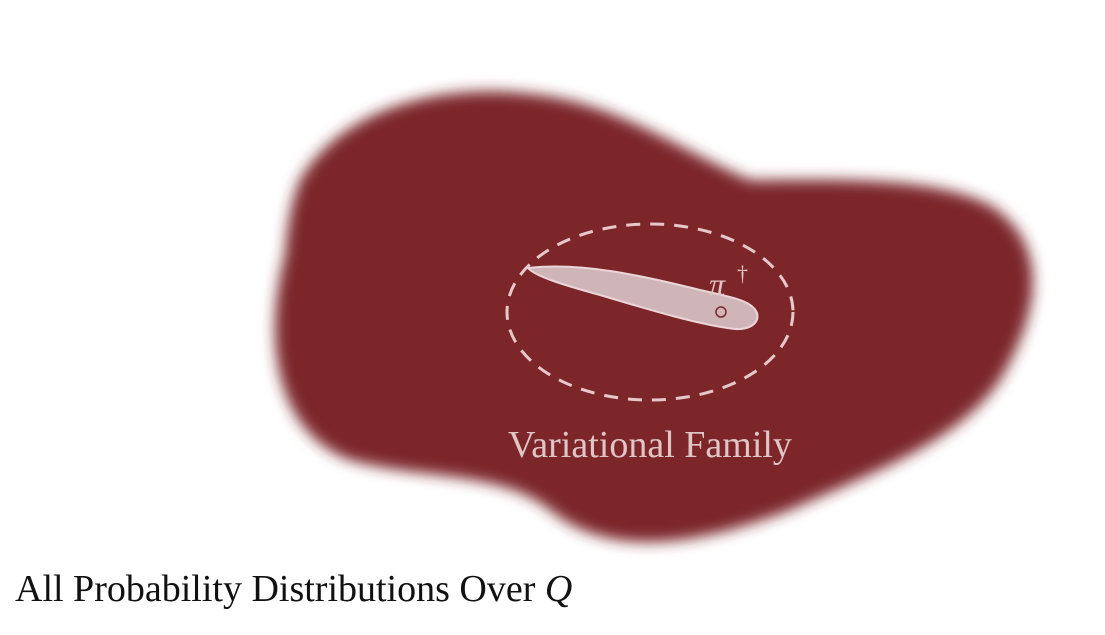 This screenshot has height=635, width=1105. What do you see at coordinates (293, 589) in the screenshot?
I see `all-distributions-caption: All Probability Distributions Over Q` at bounding box center [293, 589].